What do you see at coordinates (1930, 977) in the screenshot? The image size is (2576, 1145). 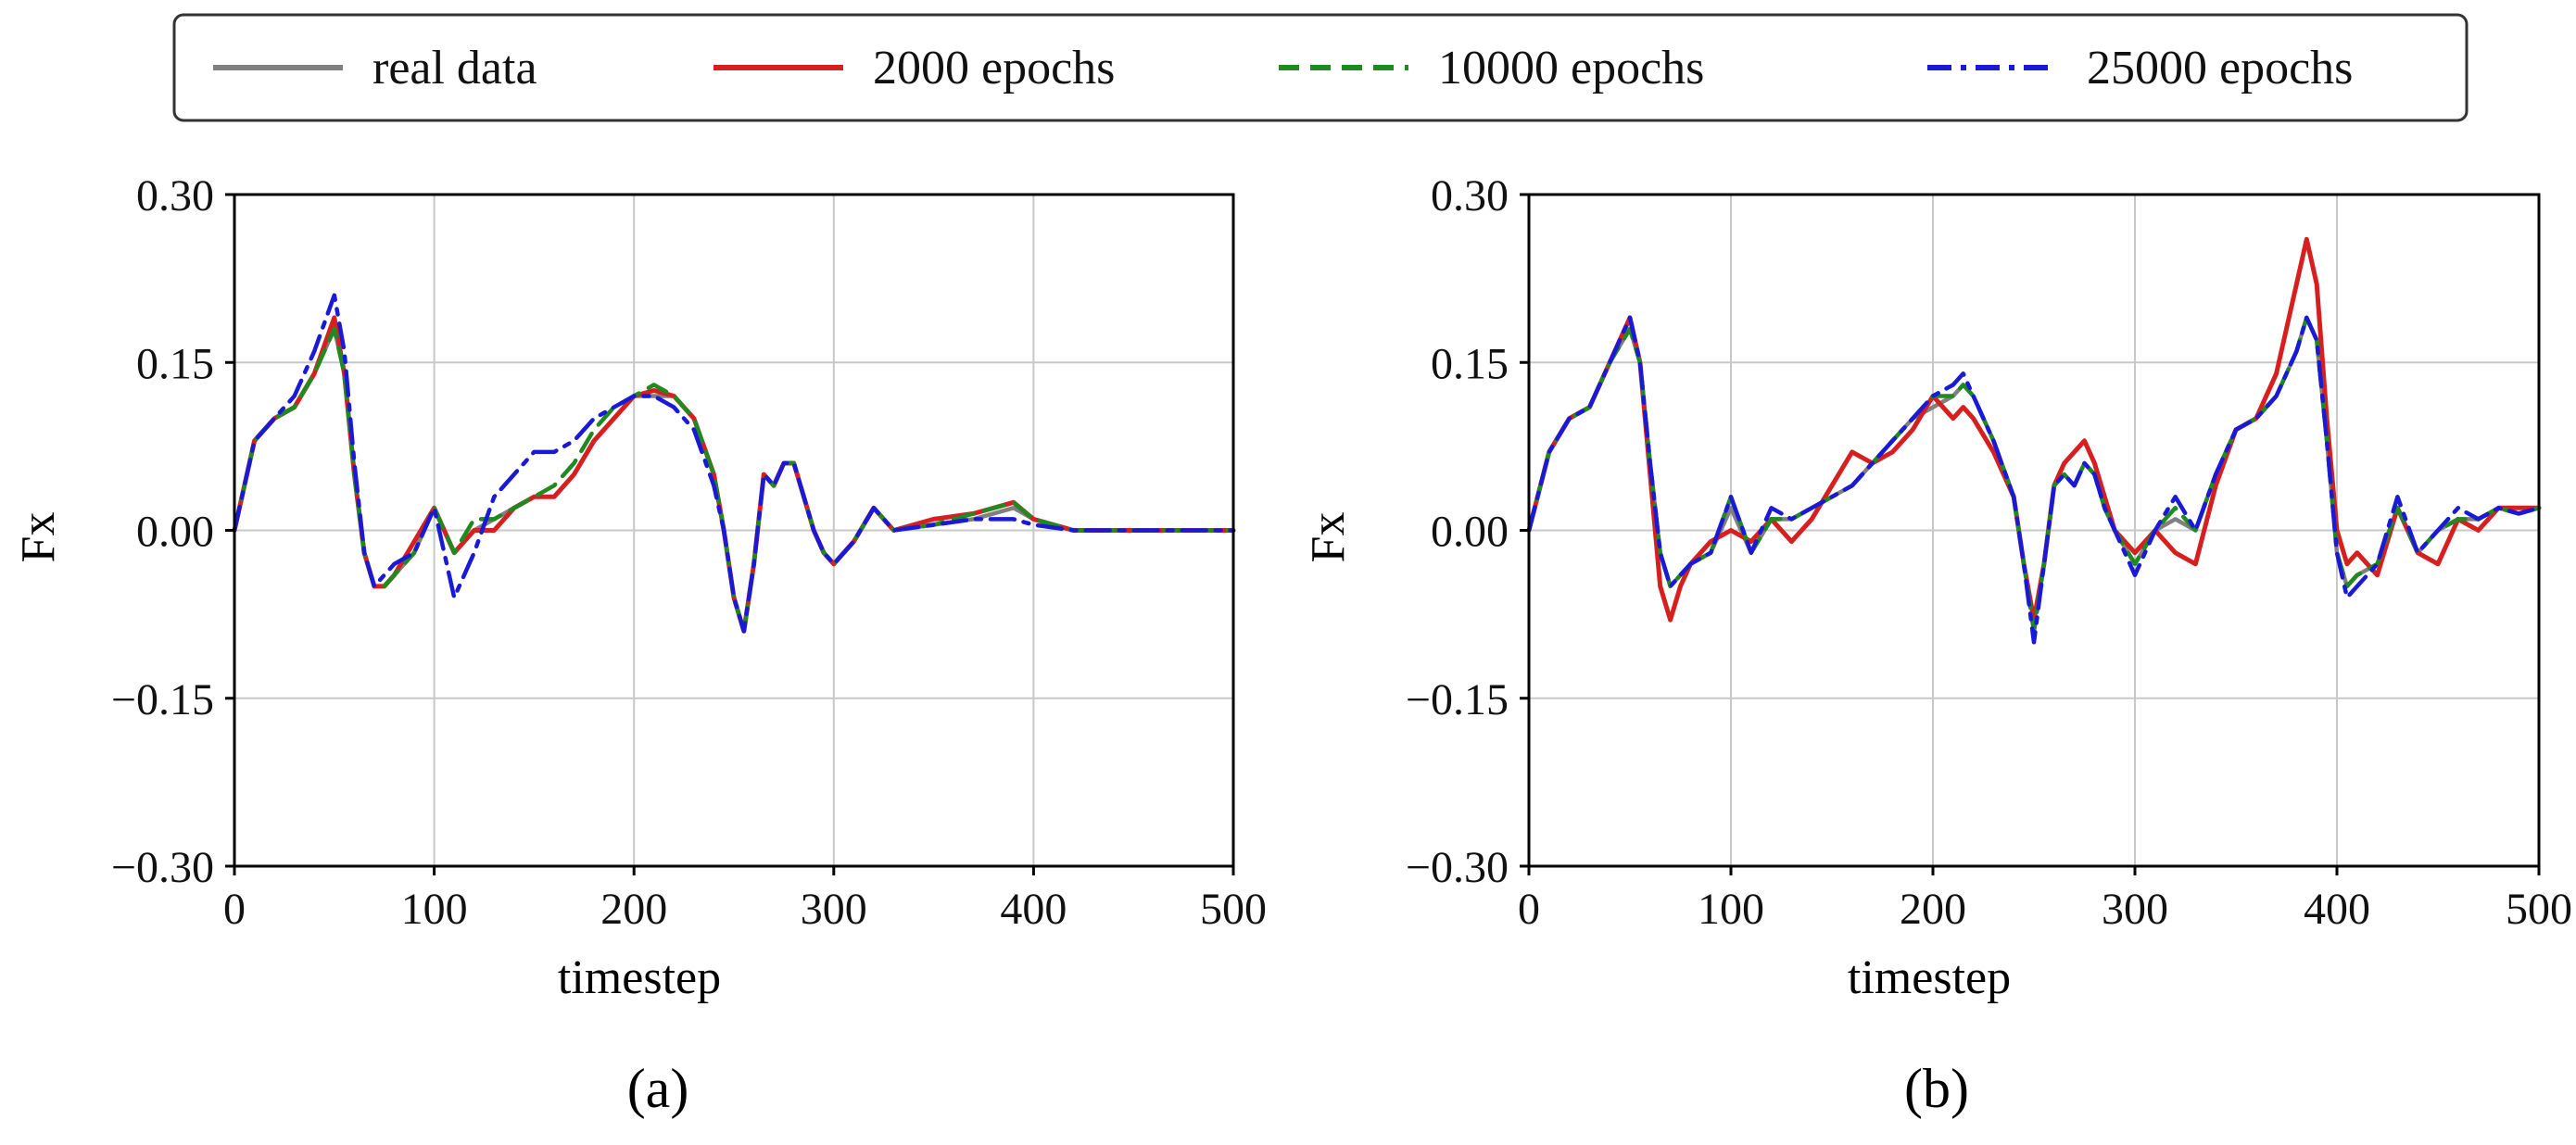 I see `x-axis-label-b: timestep` at bounding box center [1930, 977].